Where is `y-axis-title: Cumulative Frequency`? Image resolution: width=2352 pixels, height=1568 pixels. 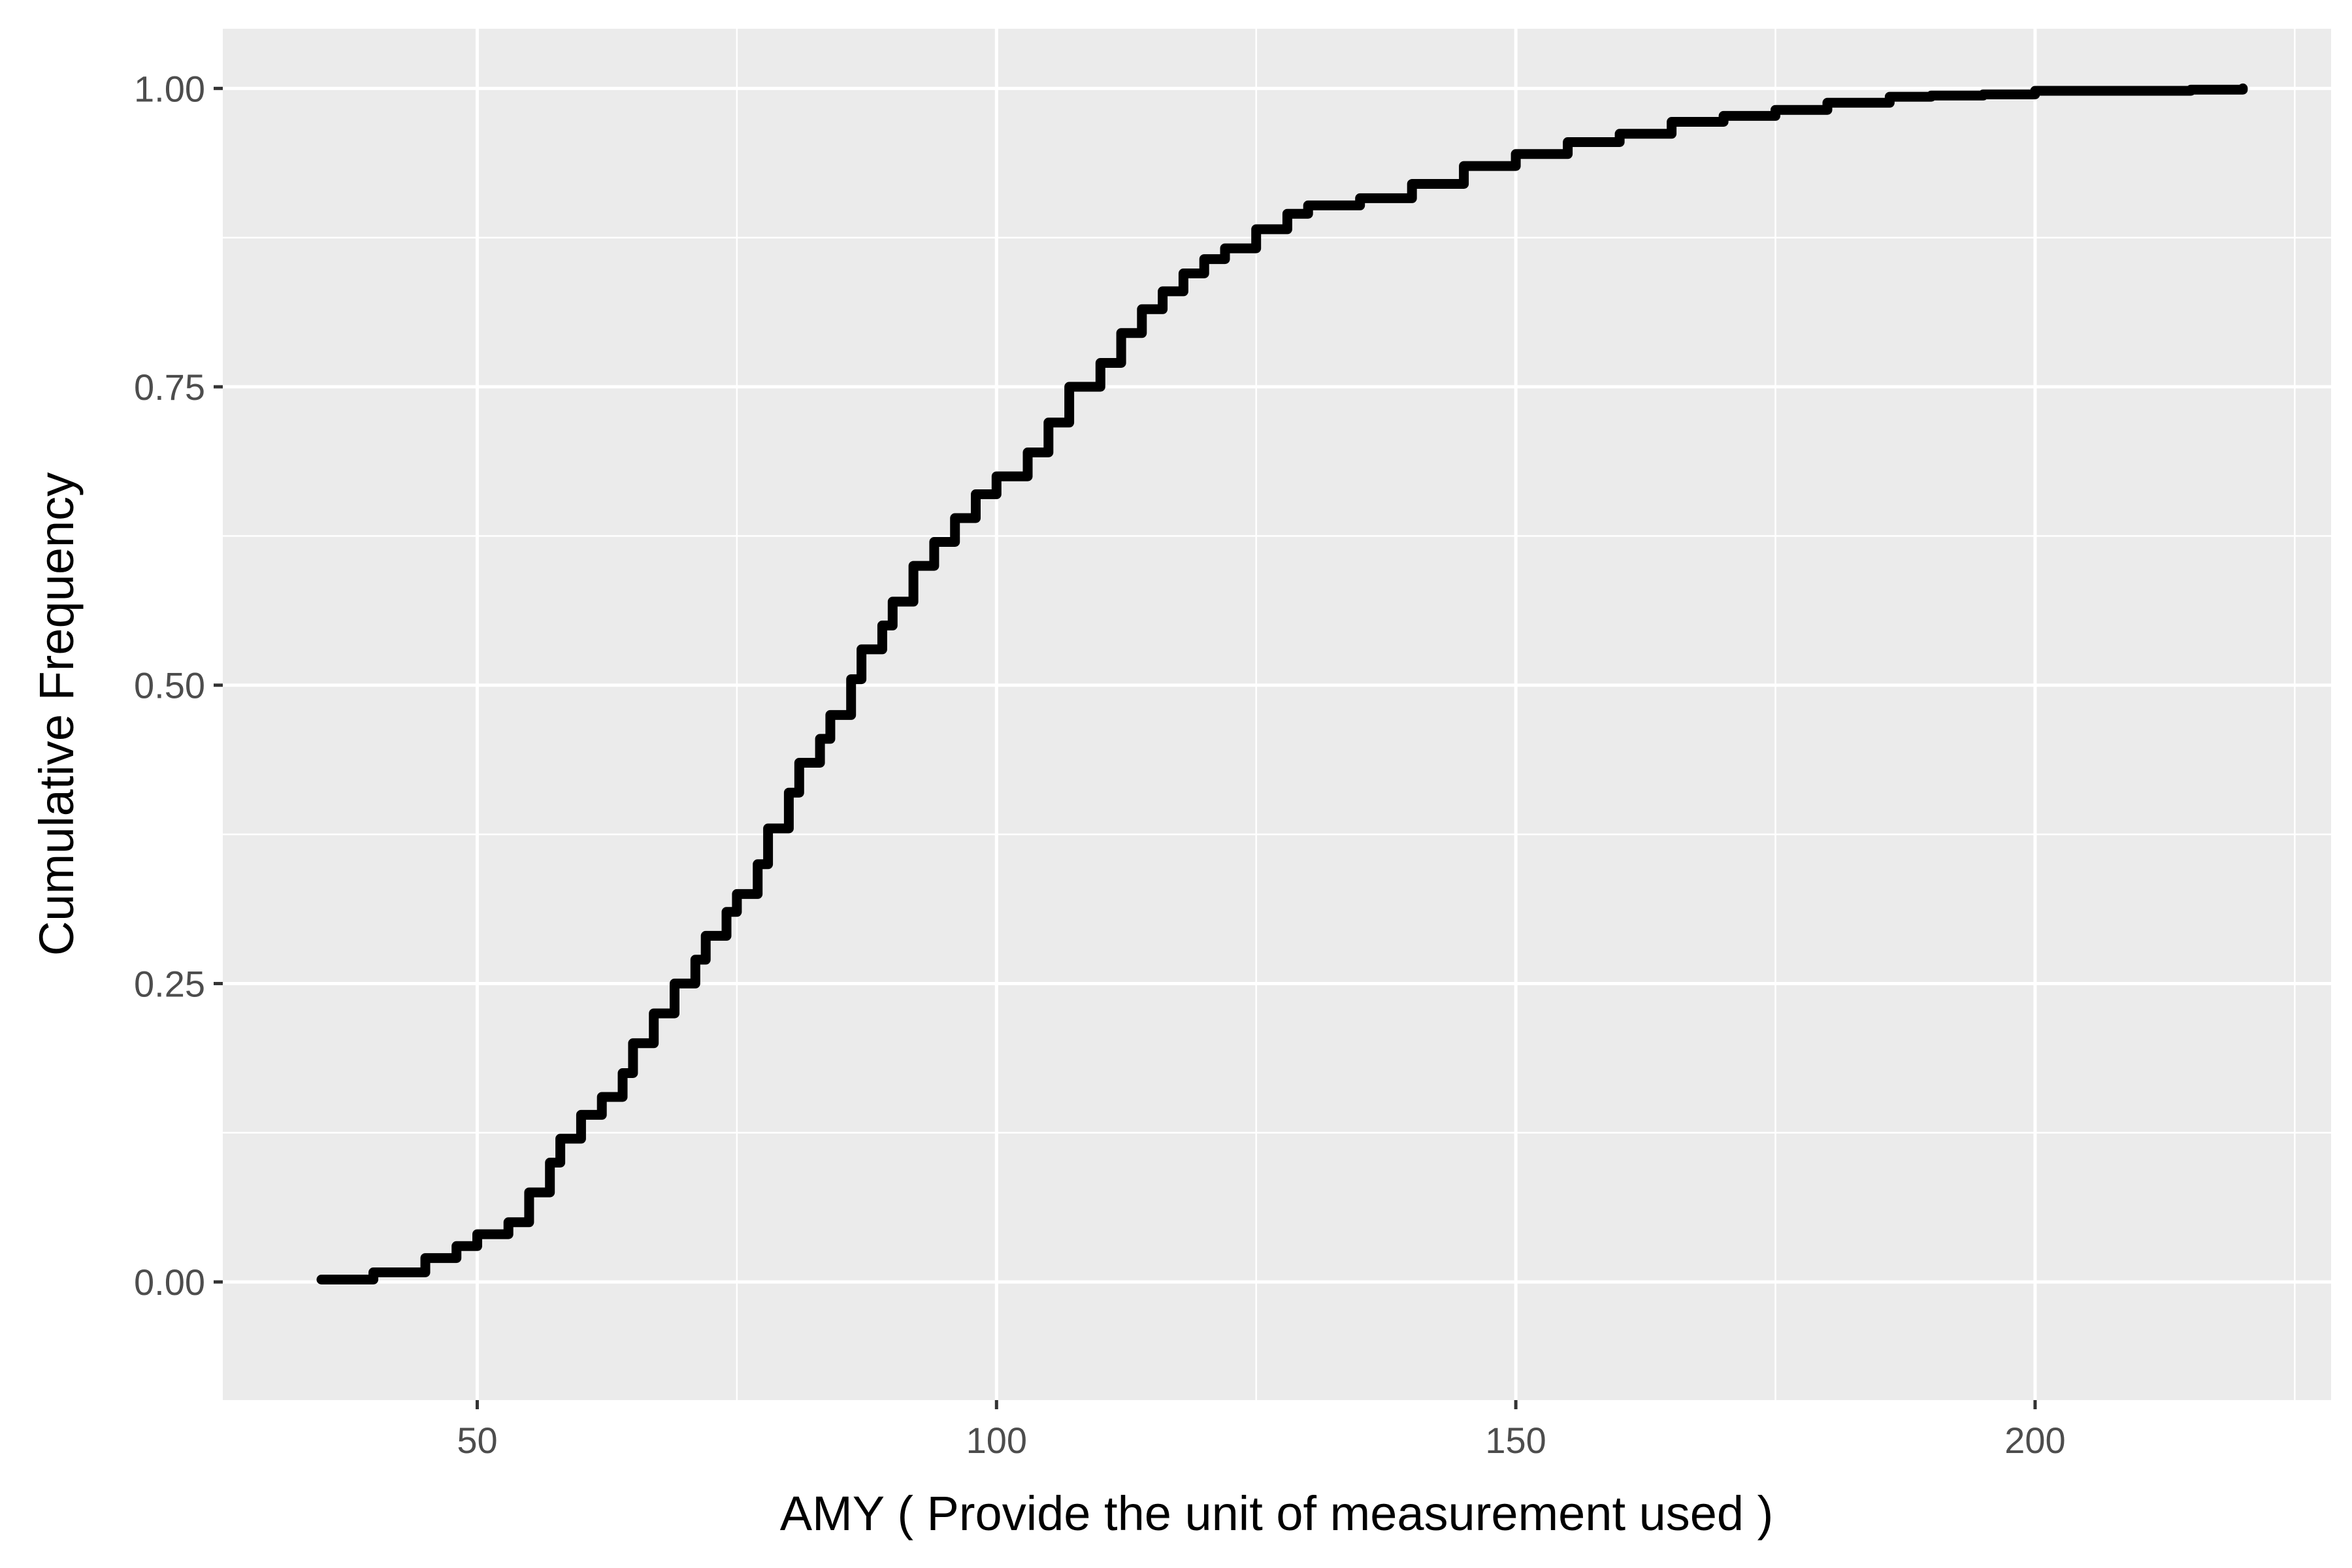
y-axis-title: Cumulative Frequency is located at coordinates (56, 714).